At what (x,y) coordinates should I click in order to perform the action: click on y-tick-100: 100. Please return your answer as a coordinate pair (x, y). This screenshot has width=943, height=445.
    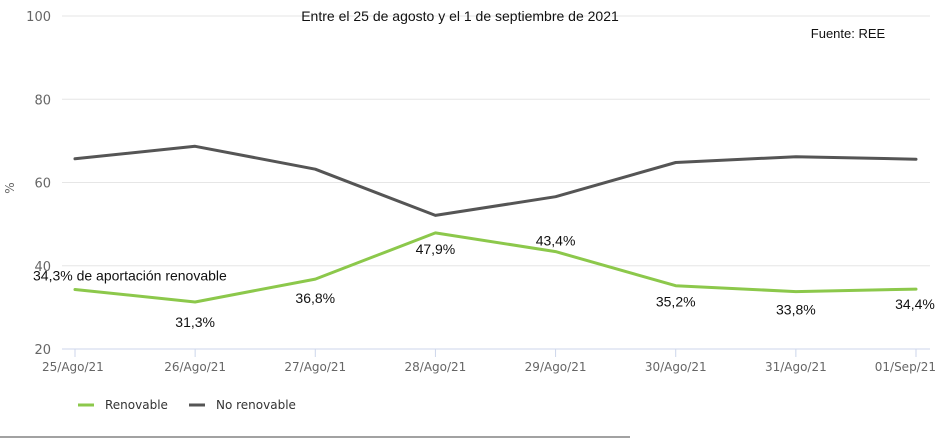
    Looking at the image, I should click on (38, 17).